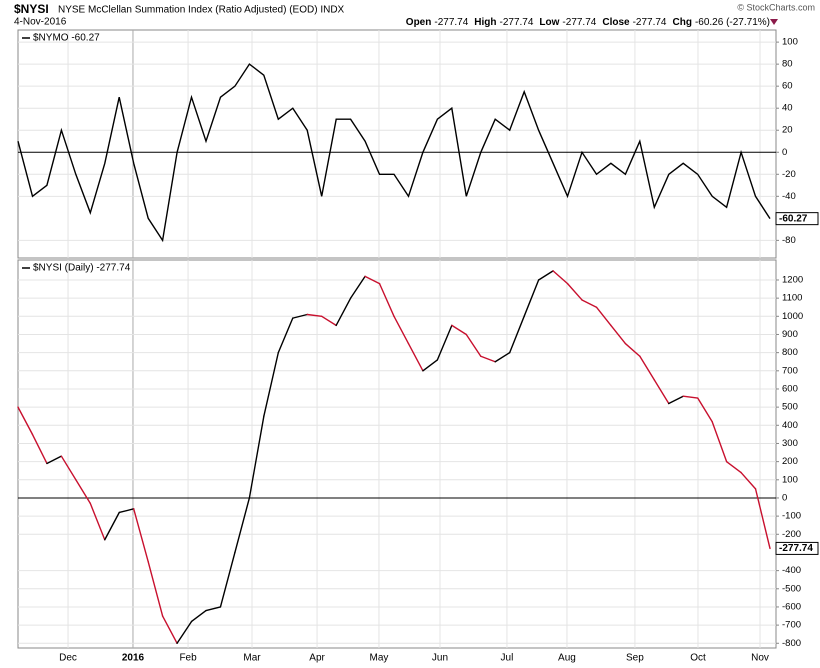  What do you see at coordinates (66, 38) in the screenshot?
I see `legend-label: $NYMO -60.27` at bounding box center [66, 38].